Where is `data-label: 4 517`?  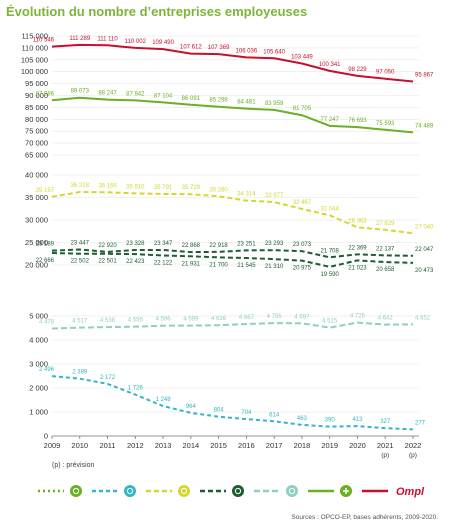
data-label: 4 517 is located at coordinates (80, 322).